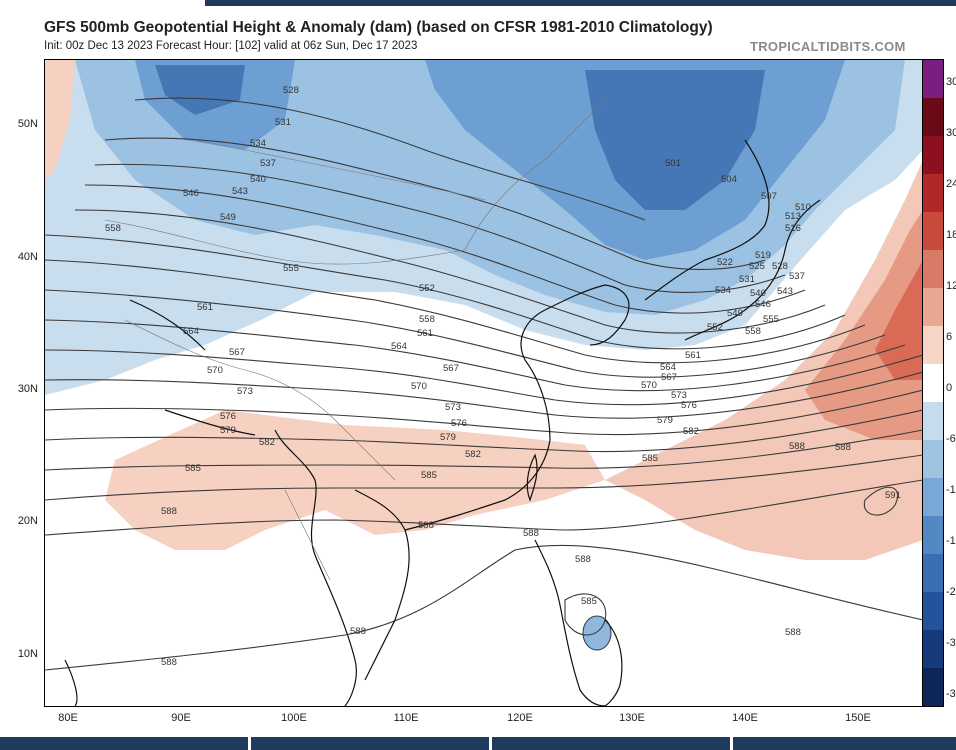  What do you see at coordinates (951, 694) in the screenshot?
I see `colorbar-label: -36` at bounding box center [951, 694].